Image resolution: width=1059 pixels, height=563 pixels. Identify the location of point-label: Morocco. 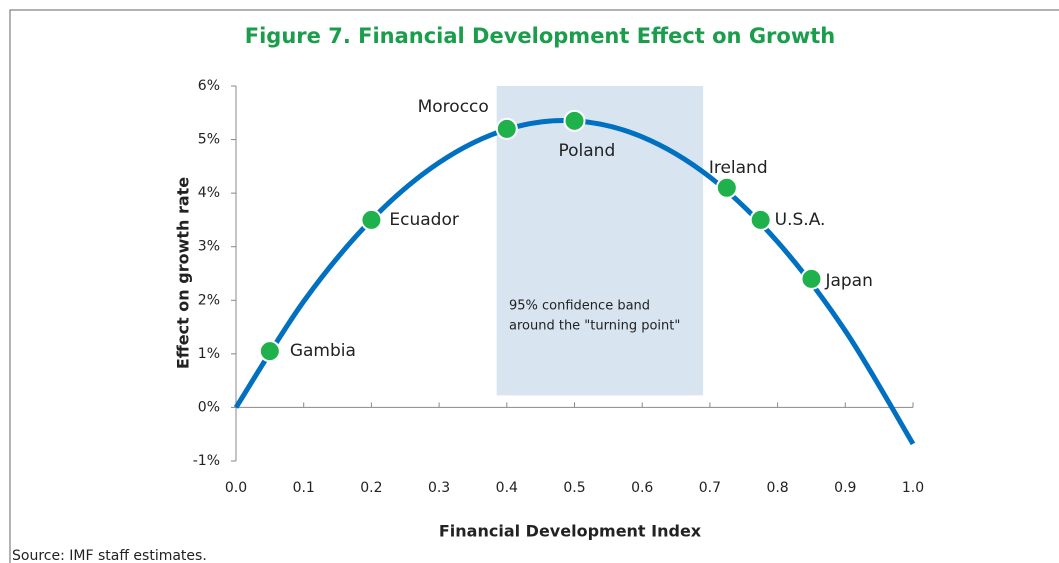
(453, 107).